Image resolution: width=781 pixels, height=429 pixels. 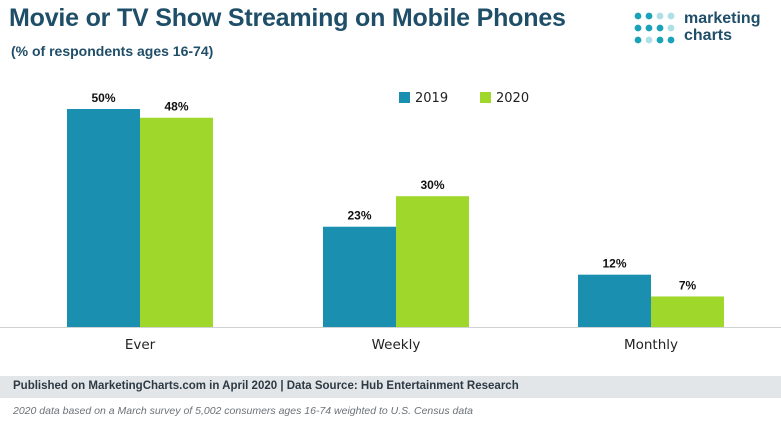 I want to click on bar-monthly-2019, so click(x=614, y=300).